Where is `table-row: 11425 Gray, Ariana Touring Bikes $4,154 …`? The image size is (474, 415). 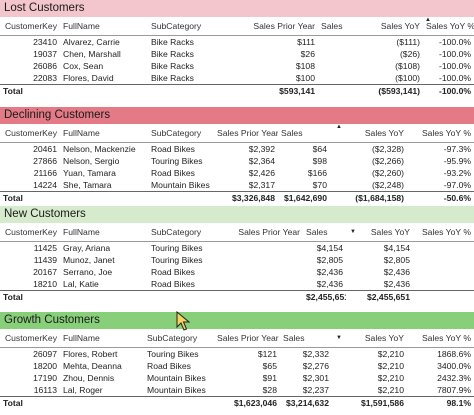 table-row: 11425 Gray, Ariana Touring Bikes $4,154 … is located at coordinates (237, 248).